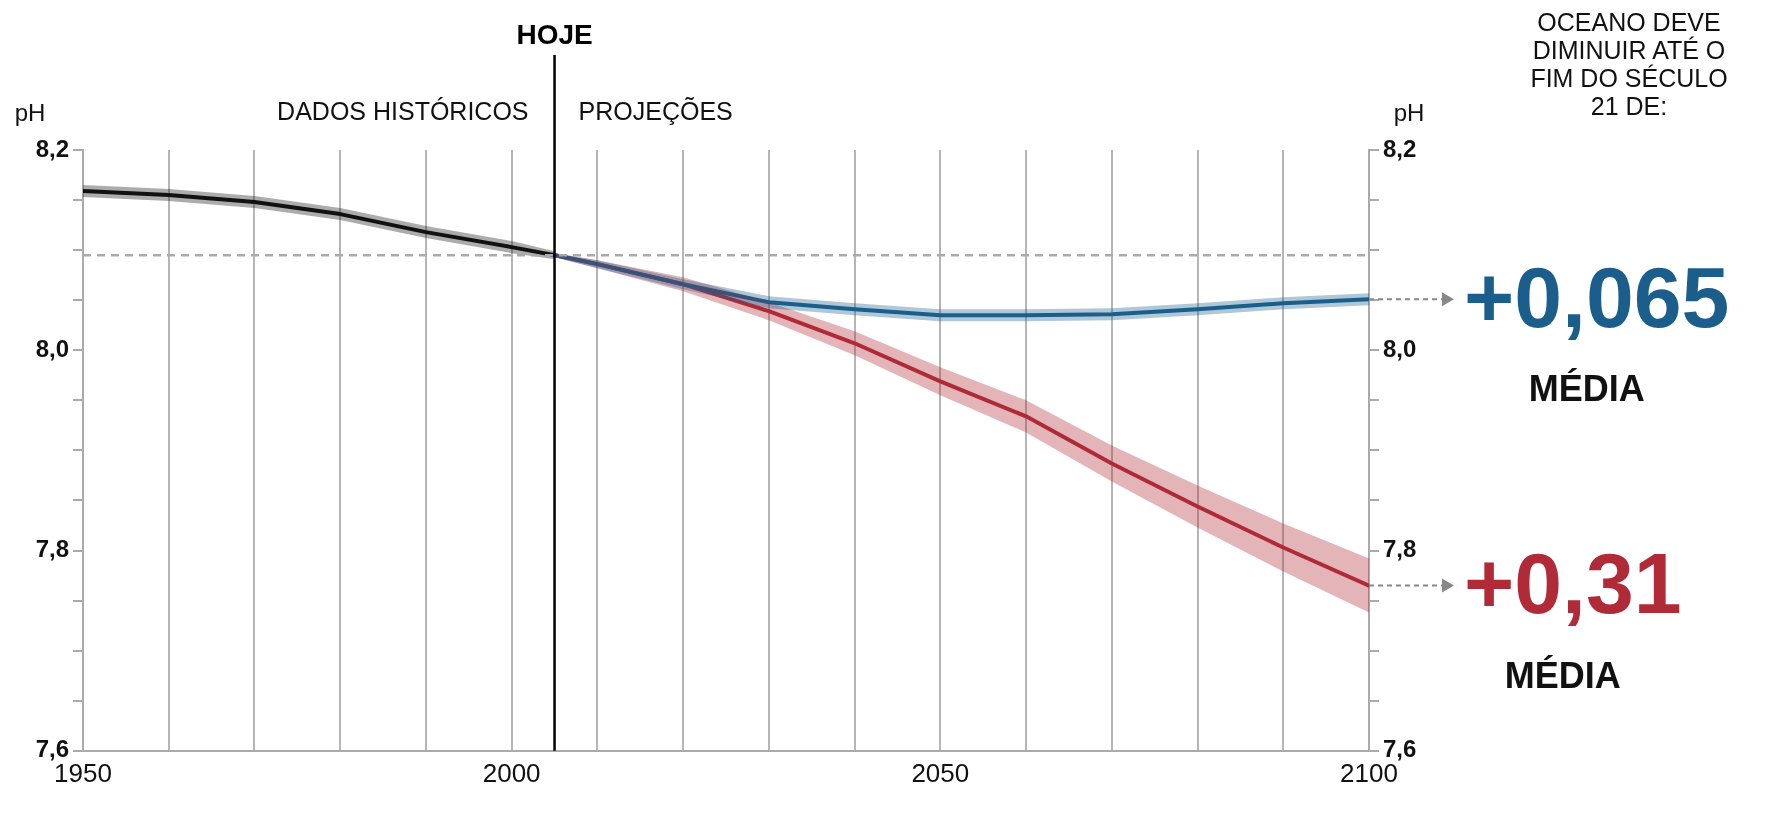  I want to click on y-tick-label: 8,2, so click(52, 148).